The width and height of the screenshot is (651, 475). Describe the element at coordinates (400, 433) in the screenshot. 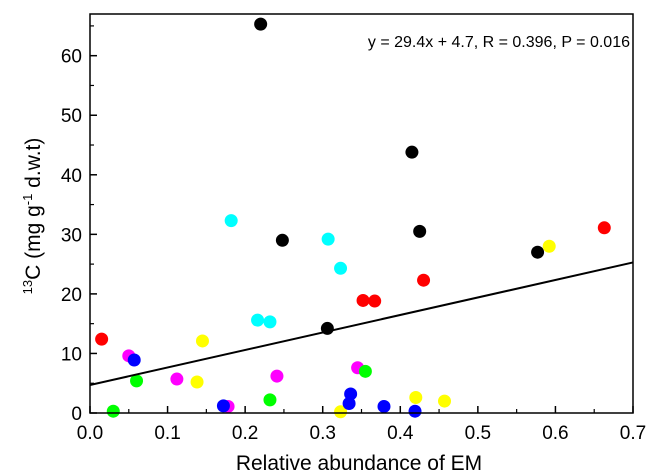

I see `x-tick-label: 0.4` at that location.